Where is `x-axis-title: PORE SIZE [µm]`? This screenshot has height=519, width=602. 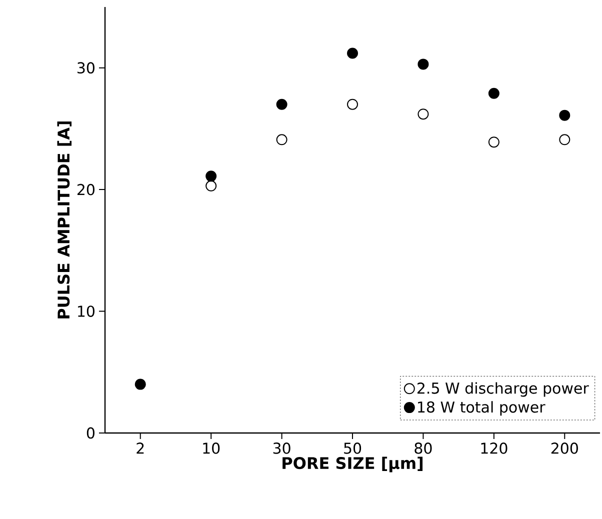 x-axis-title: PORE SIZE [µm] is located at coordinates (352, 464).